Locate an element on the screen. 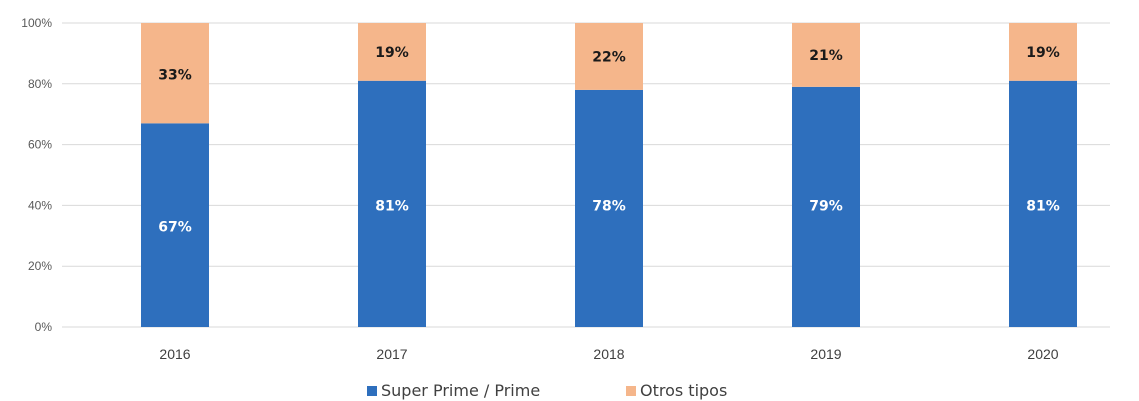 The width and height of the screenshot is (1139, 401). y-tick-label: 80% is located at coordinates (40, 84).